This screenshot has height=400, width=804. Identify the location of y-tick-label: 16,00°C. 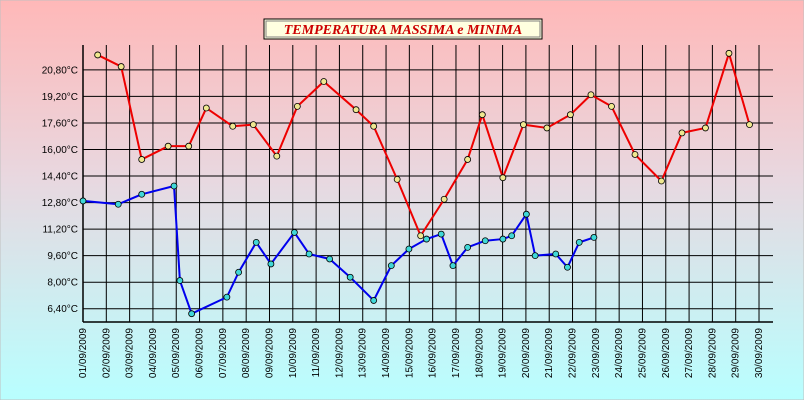
(60, 150).